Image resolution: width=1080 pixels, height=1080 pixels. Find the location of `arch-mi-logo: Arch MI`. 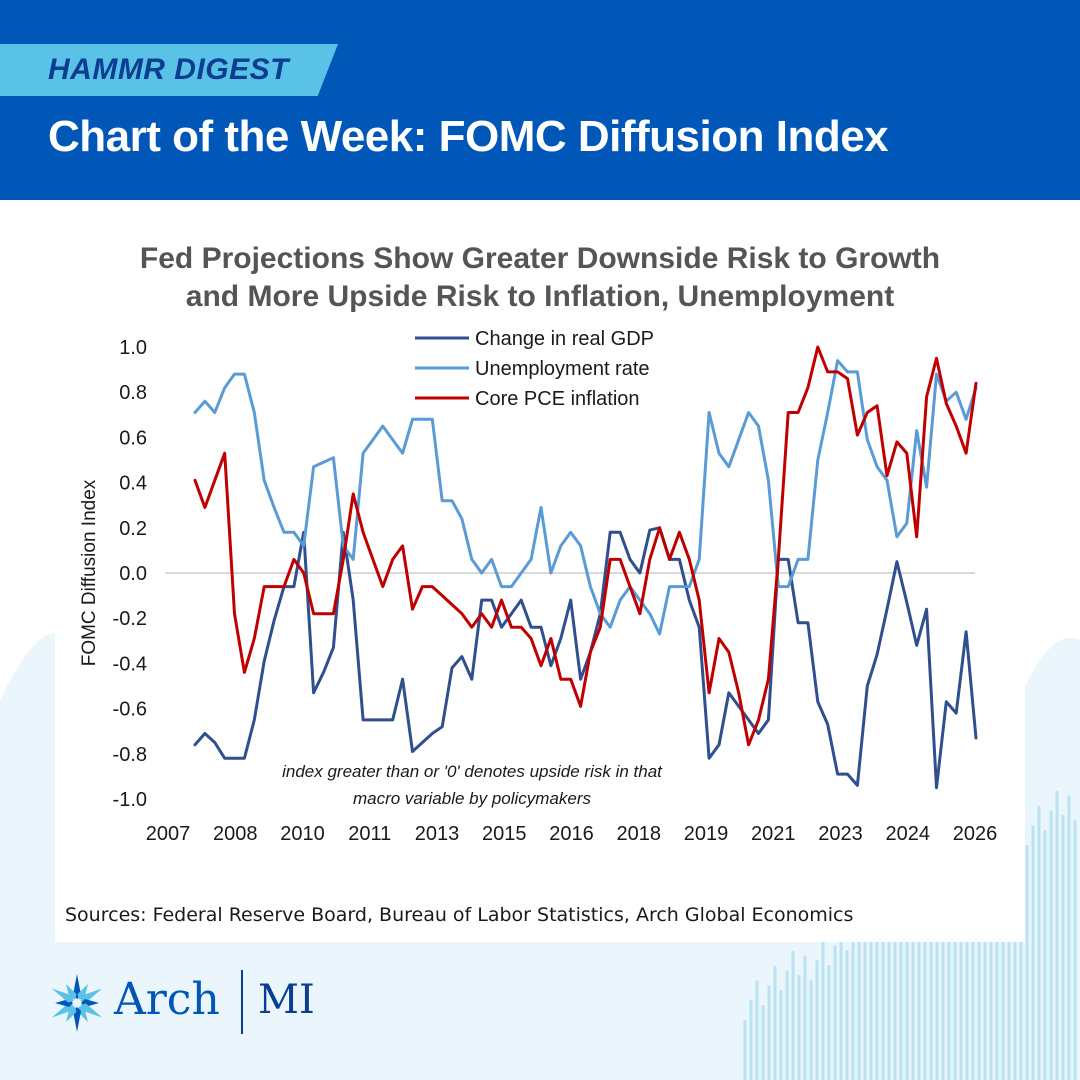

arch-mi-logo: Arch MI is located at coordinates (216, 1002).